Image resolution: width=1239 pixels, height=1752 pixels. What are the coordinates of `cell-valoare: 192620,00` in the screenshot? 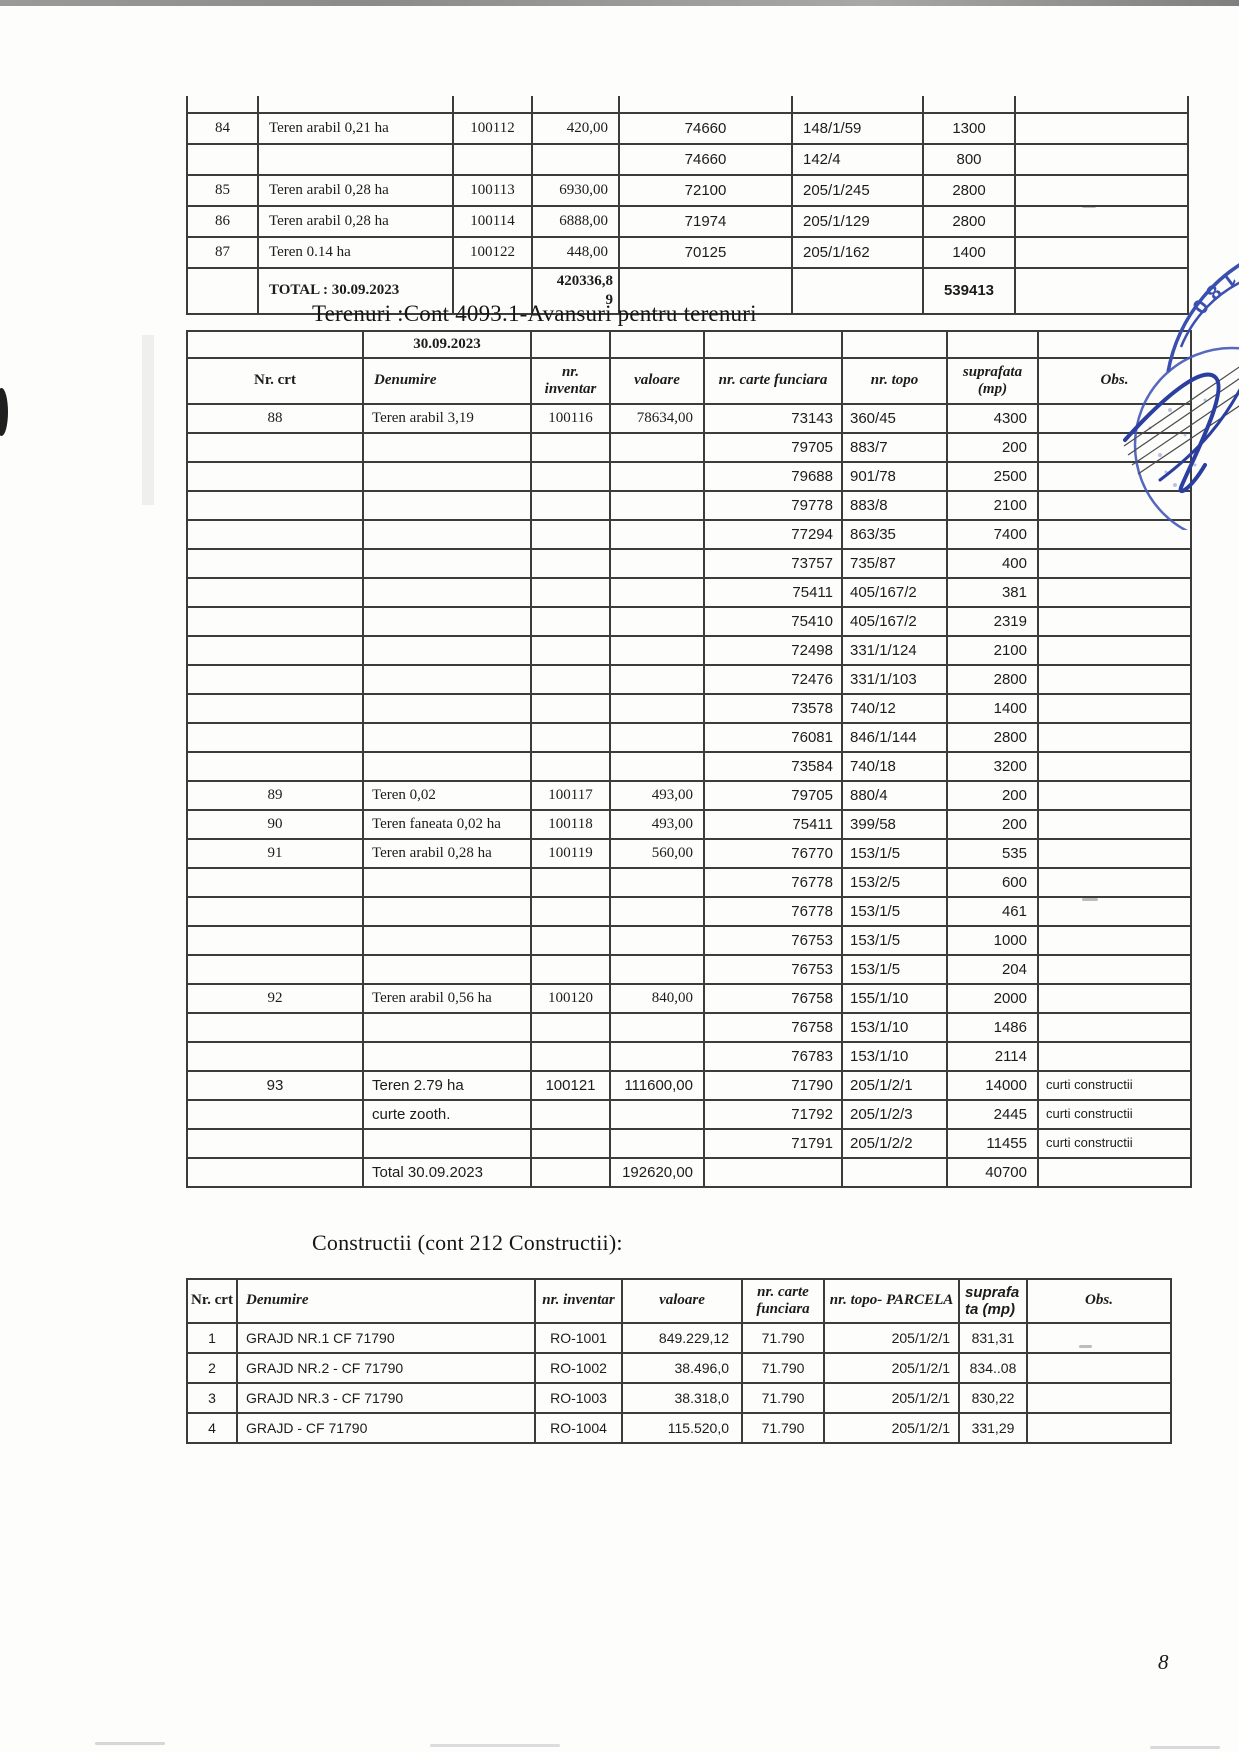 It's located at (657, 1172).